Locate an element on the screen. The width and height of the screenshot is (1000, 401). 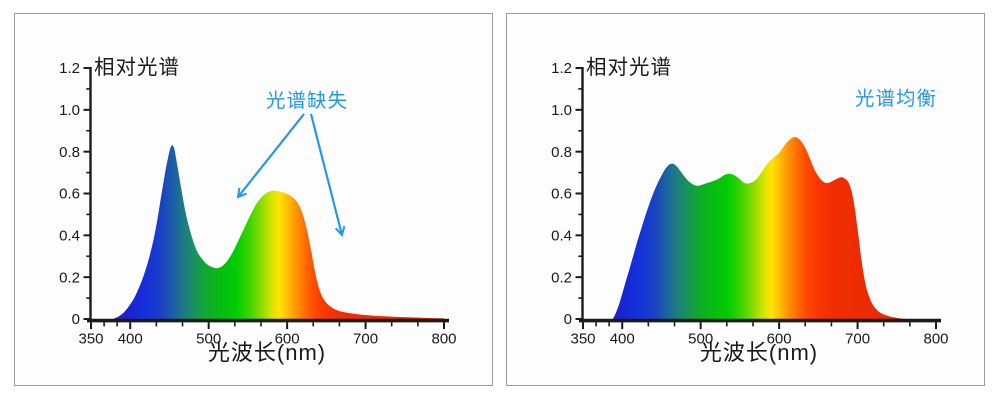
annotation-label: 光谱均衡 is located at coordinates (896, 99).